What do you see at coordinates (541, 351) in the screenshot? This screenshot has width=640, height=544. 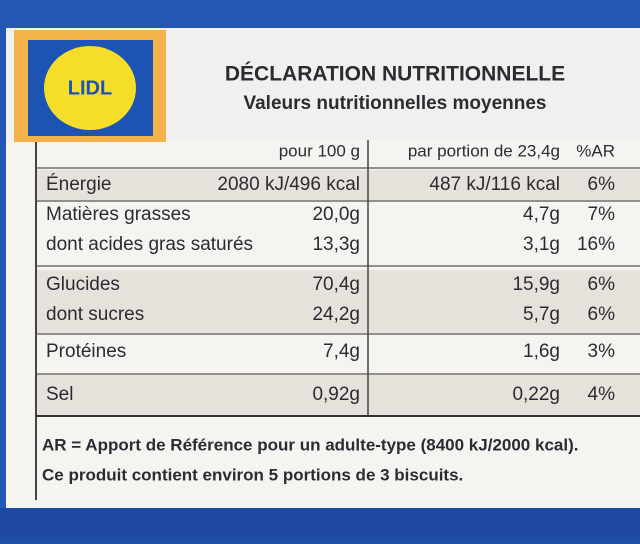 I see `nutrient-value: 1,6g` at bounding box center [541, 351].